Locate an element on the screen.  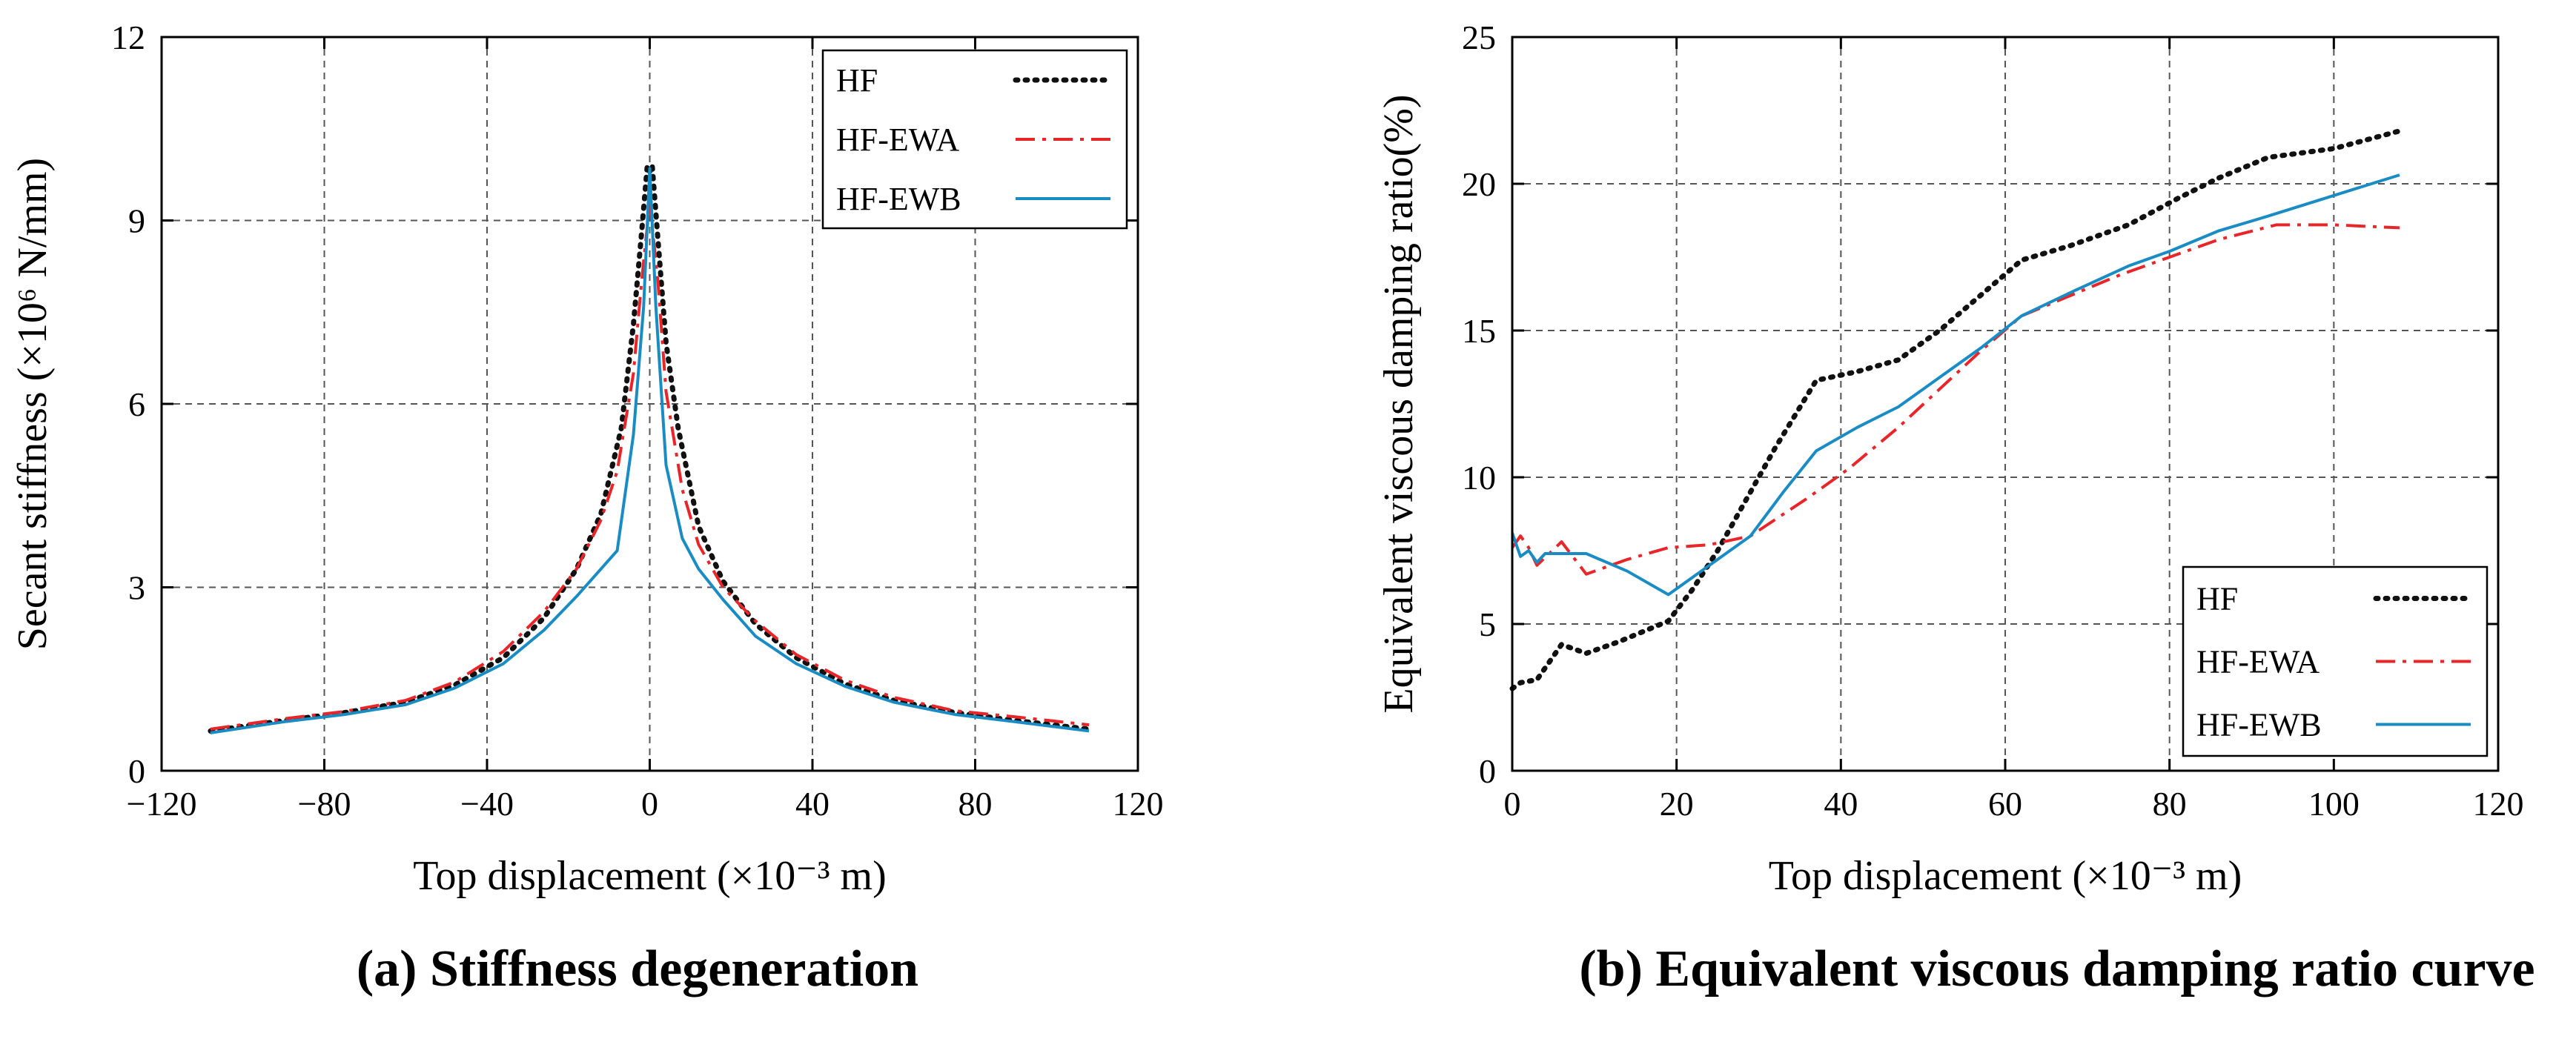
y-axis-label: Equivalent viscous damping ratio(%) is located at coordinates (1399, 403).